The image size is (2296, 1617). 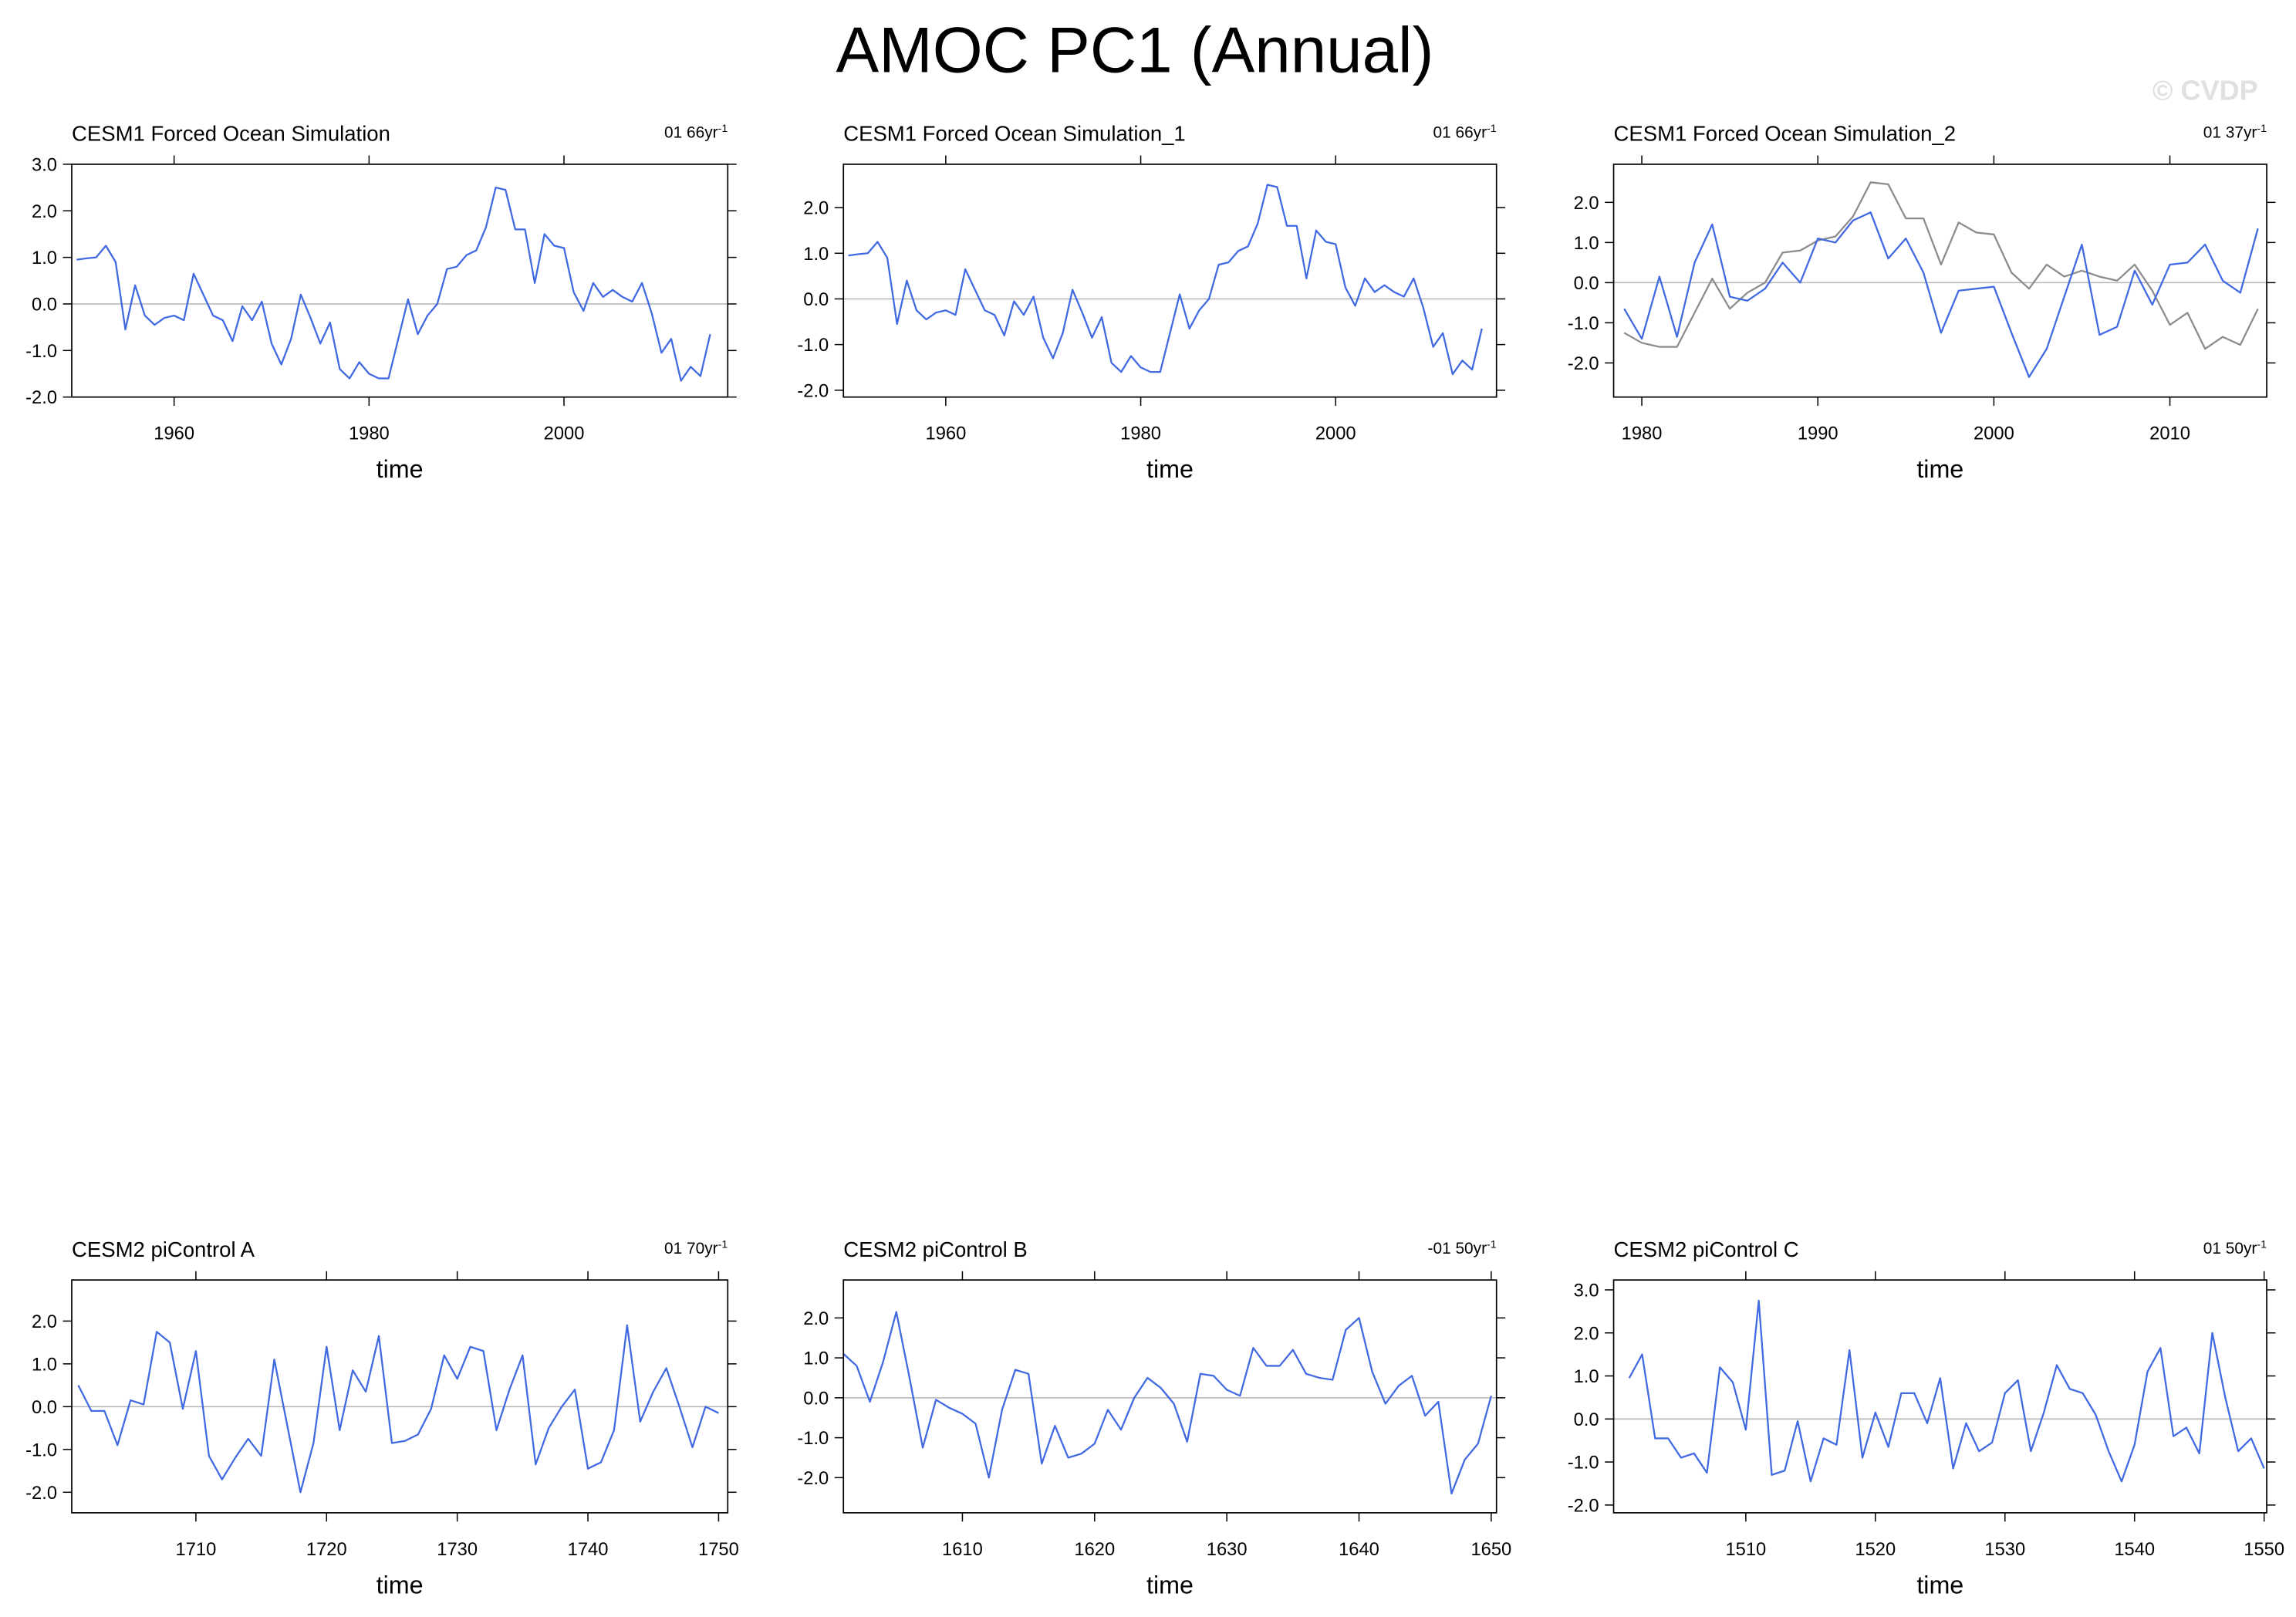 What do you see at coordinates (1094, 1550) in the screenshot?
I see `x-tick-label: 1620` at bounding box center [1094, 1550].